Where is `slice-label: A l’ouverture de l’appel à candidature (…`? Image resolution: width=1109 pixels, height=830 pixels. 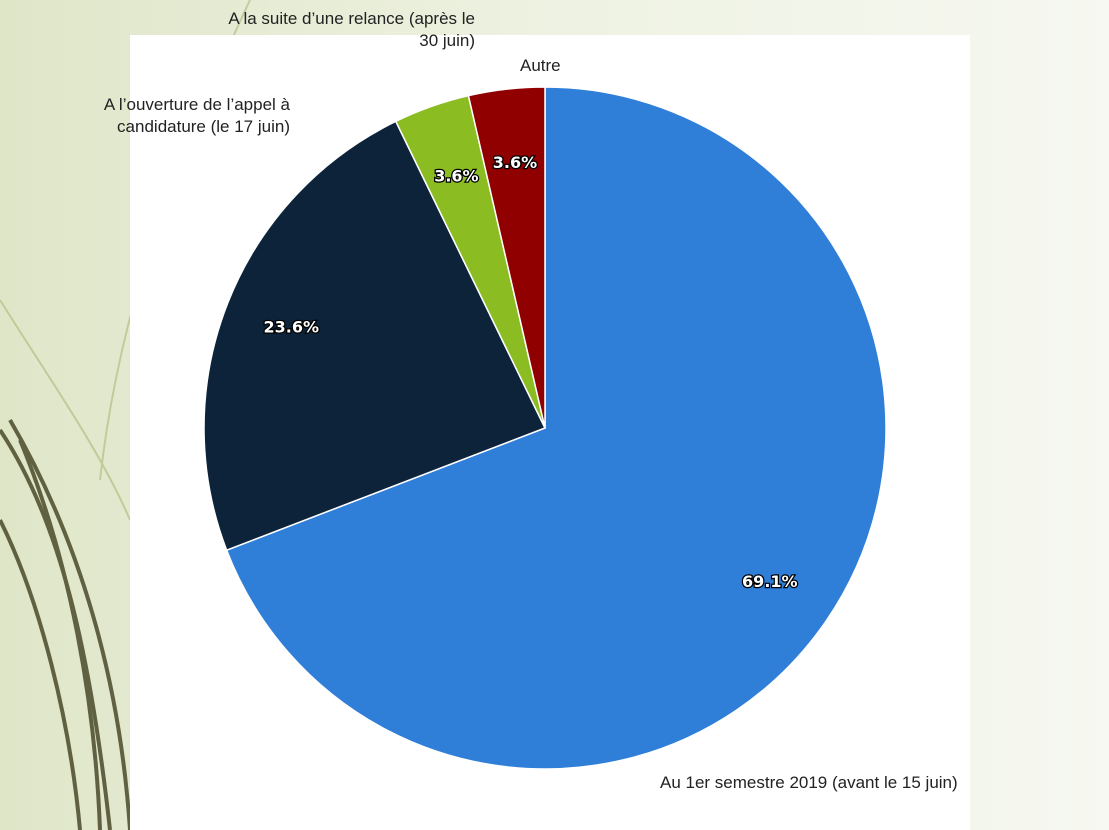
slice-label: A l’ouverture de l’appel à candidature (… is located at coordinates (196, 115).